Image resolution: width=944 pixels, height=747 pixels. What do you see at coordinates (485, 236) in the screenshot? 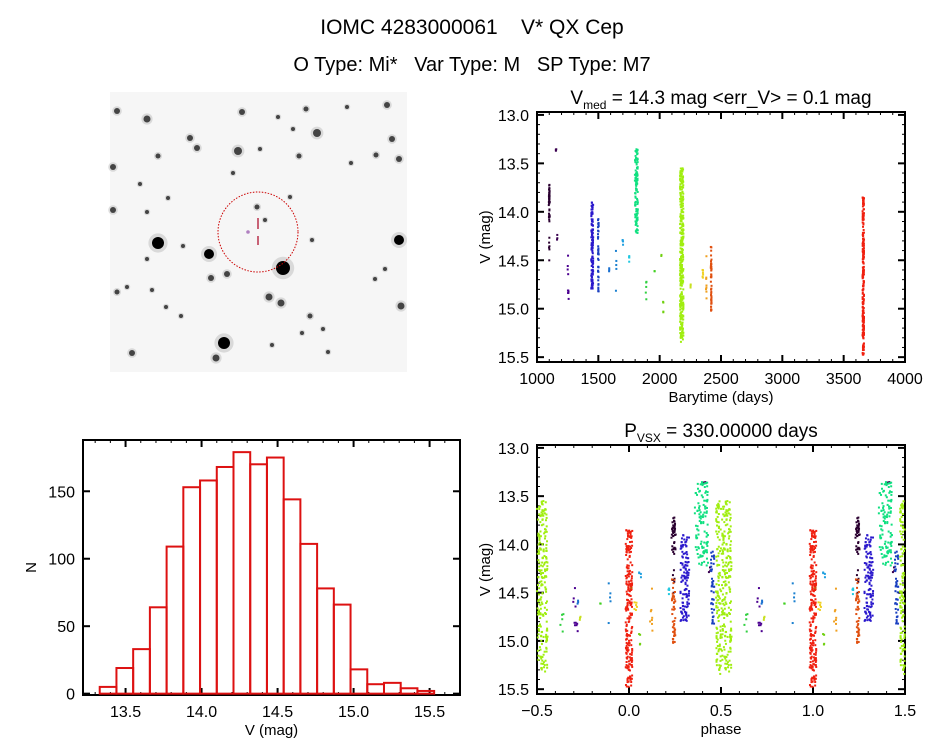
I see `y-axis-label: V (mag)` at bounding box center [485, 236].